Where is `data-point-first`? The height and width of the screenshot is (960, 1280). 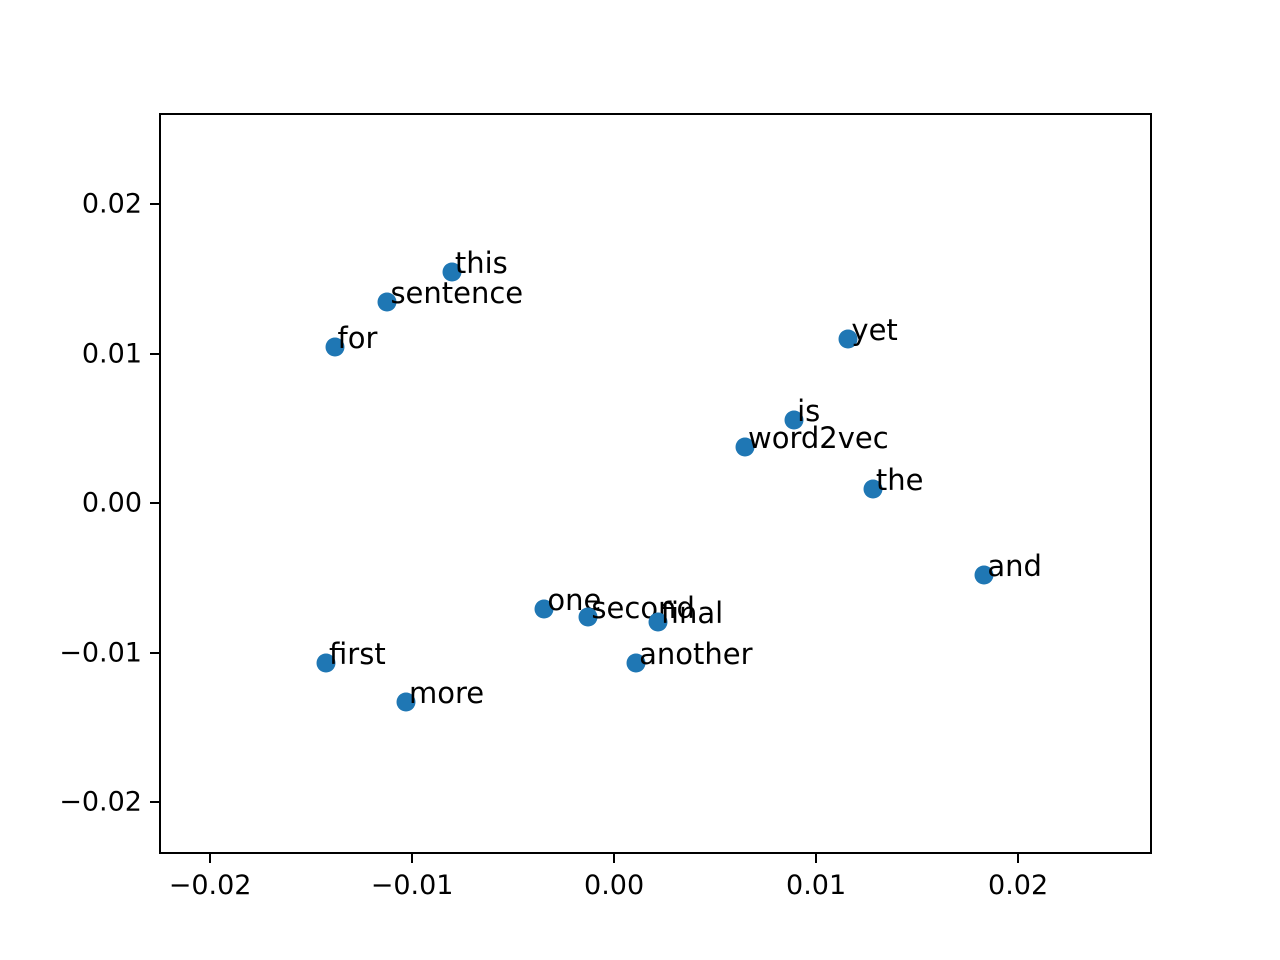 data-point-first is located at coordinates (326, 663).